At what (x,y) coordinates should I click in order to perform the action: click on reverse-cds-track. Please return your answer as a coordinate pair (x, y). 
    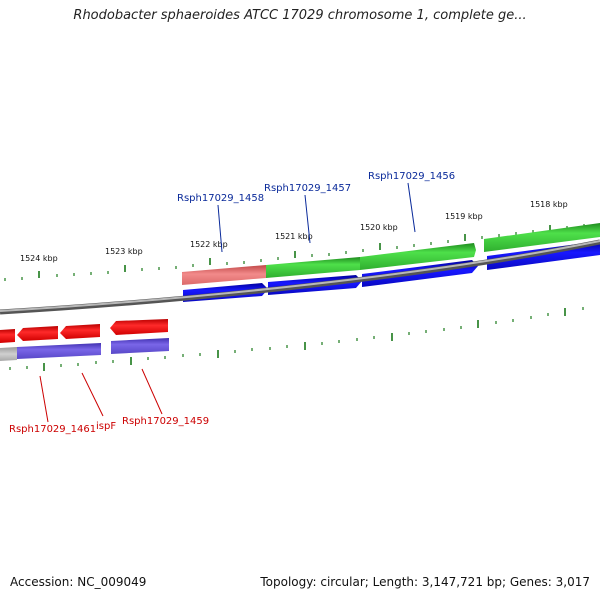
    Looking at the image, I should click on (84, 349).